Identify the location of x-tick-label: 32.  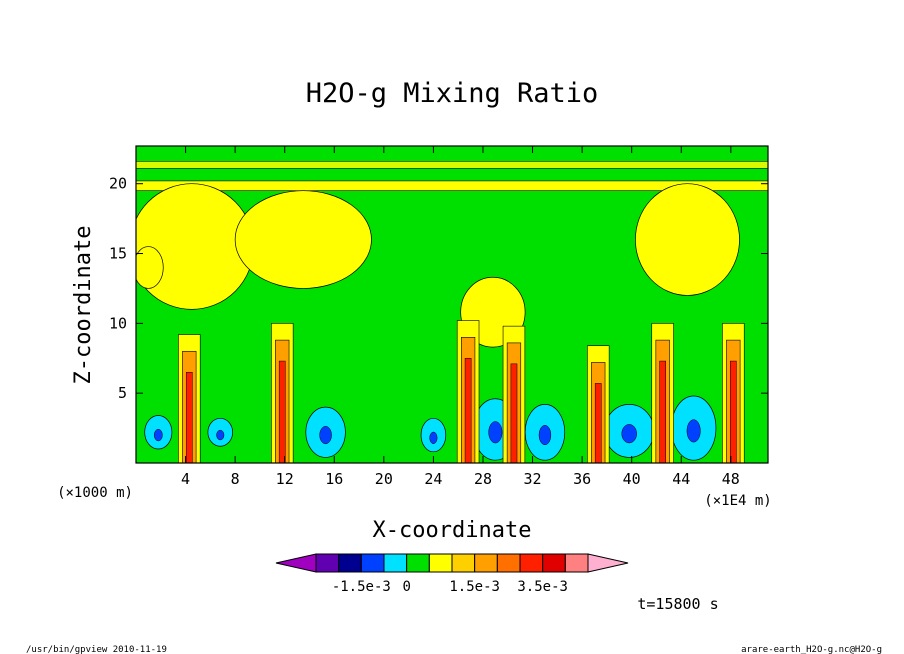
(533, 479).